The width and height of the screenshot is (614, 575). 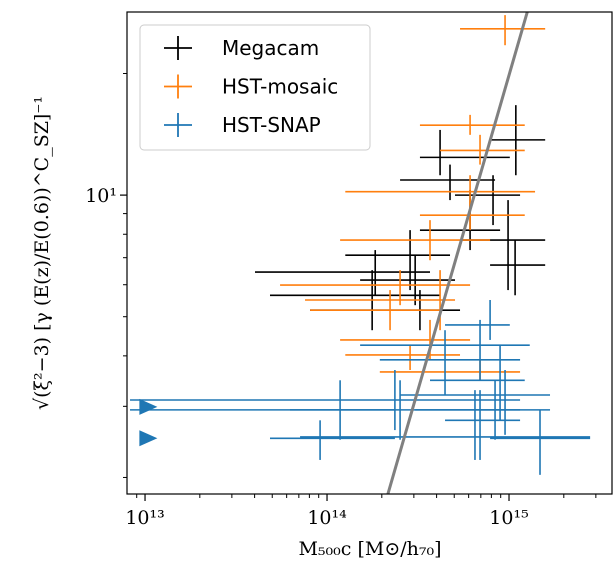 What do you see at coordinates (144, 518) in the screenshot?
I see `x-tick-label: 10¹³` at bounding box center [144, 518].